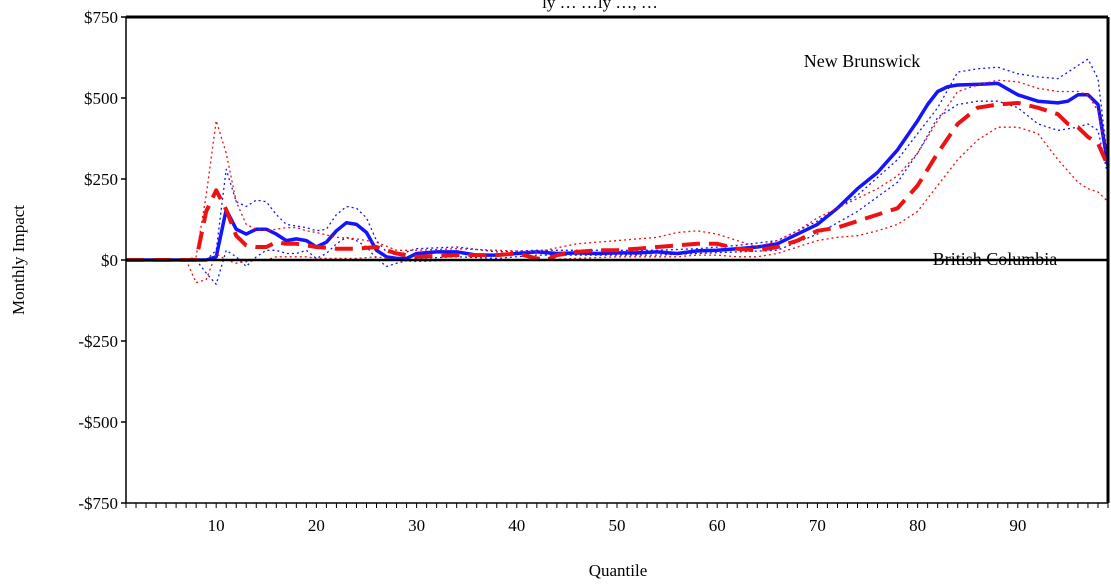 The width and height of the screenshot is (1111, 585). Describe the element at coordinates (101, 98) in the screenshot. I see `y-tick-label: $500` at that location.